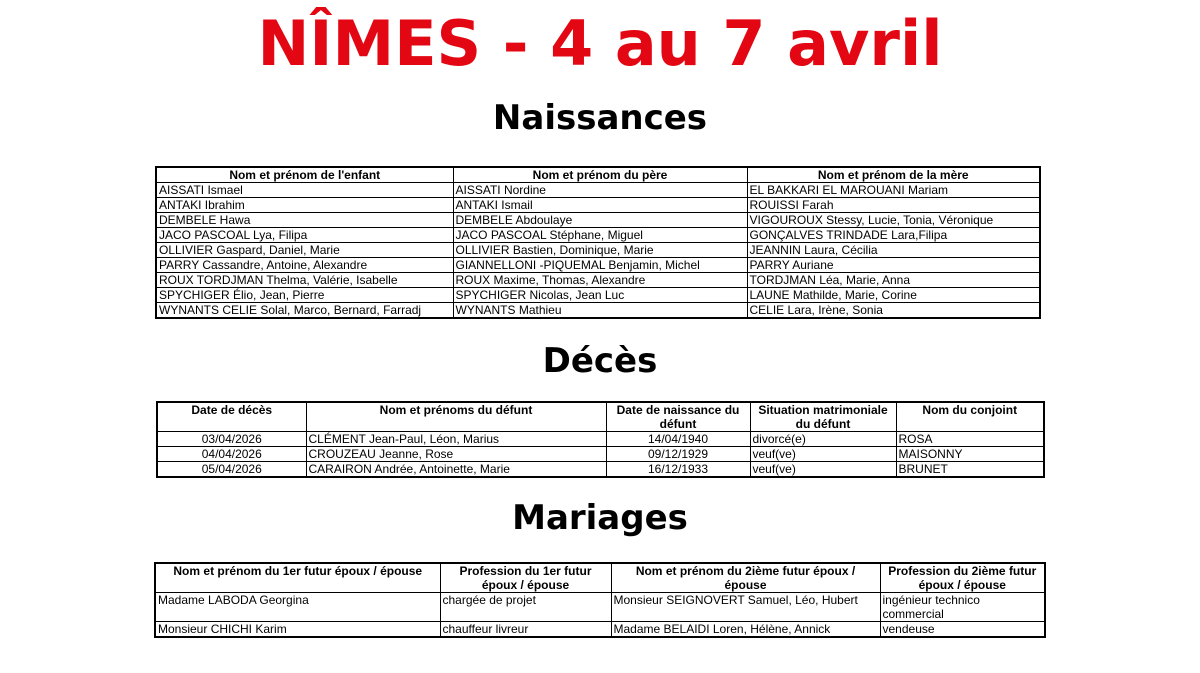 This screenshot has height=673, width=1200. What do you see at coordinates (970, 469) in the screenshot?
I see `table-cell: BRUNET` at bounding box center [970, 469].